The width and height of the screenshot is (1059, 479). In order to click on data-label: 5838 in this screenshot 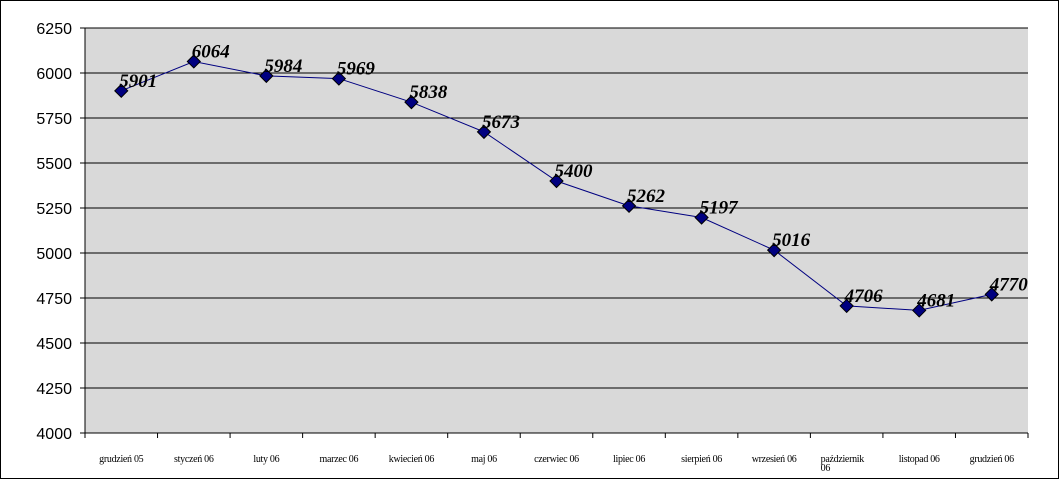, I will do `click(428, 92)`.